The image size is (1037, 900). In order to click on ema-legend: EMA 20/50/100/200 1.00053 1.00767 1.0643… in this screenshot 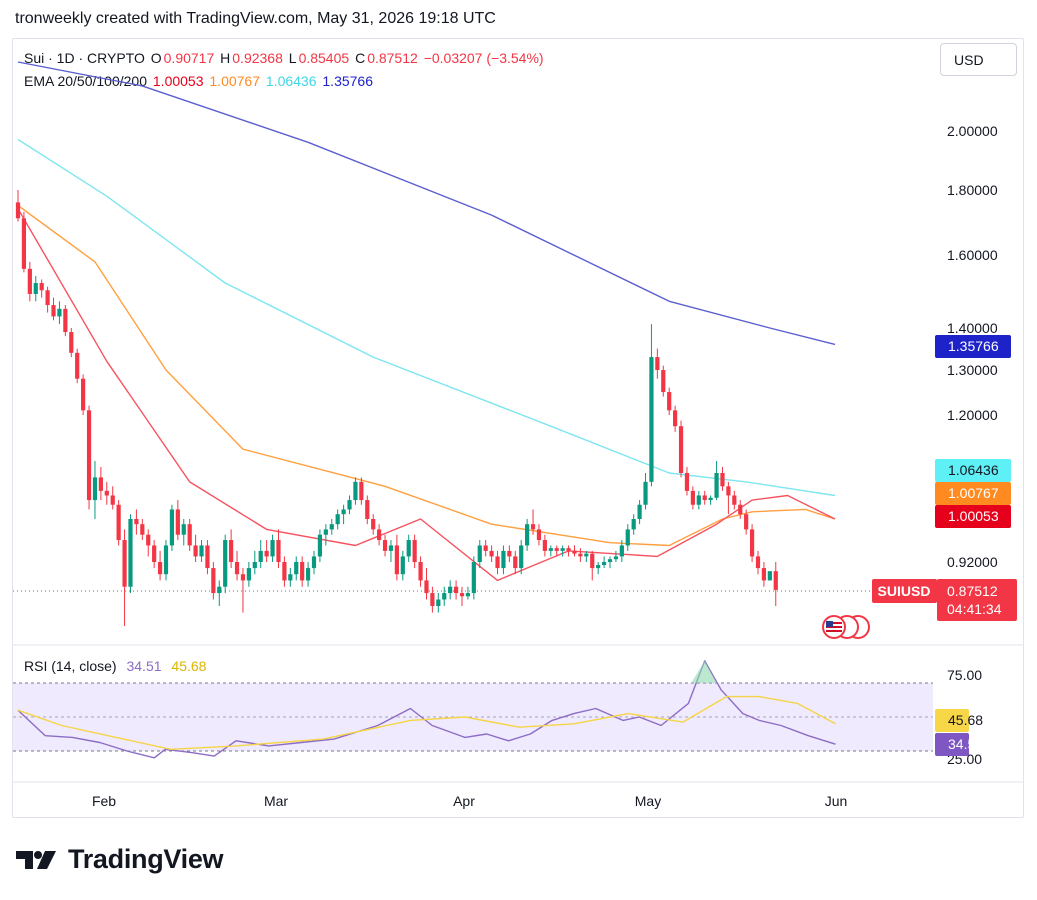, I will do `click(199, 81)`.